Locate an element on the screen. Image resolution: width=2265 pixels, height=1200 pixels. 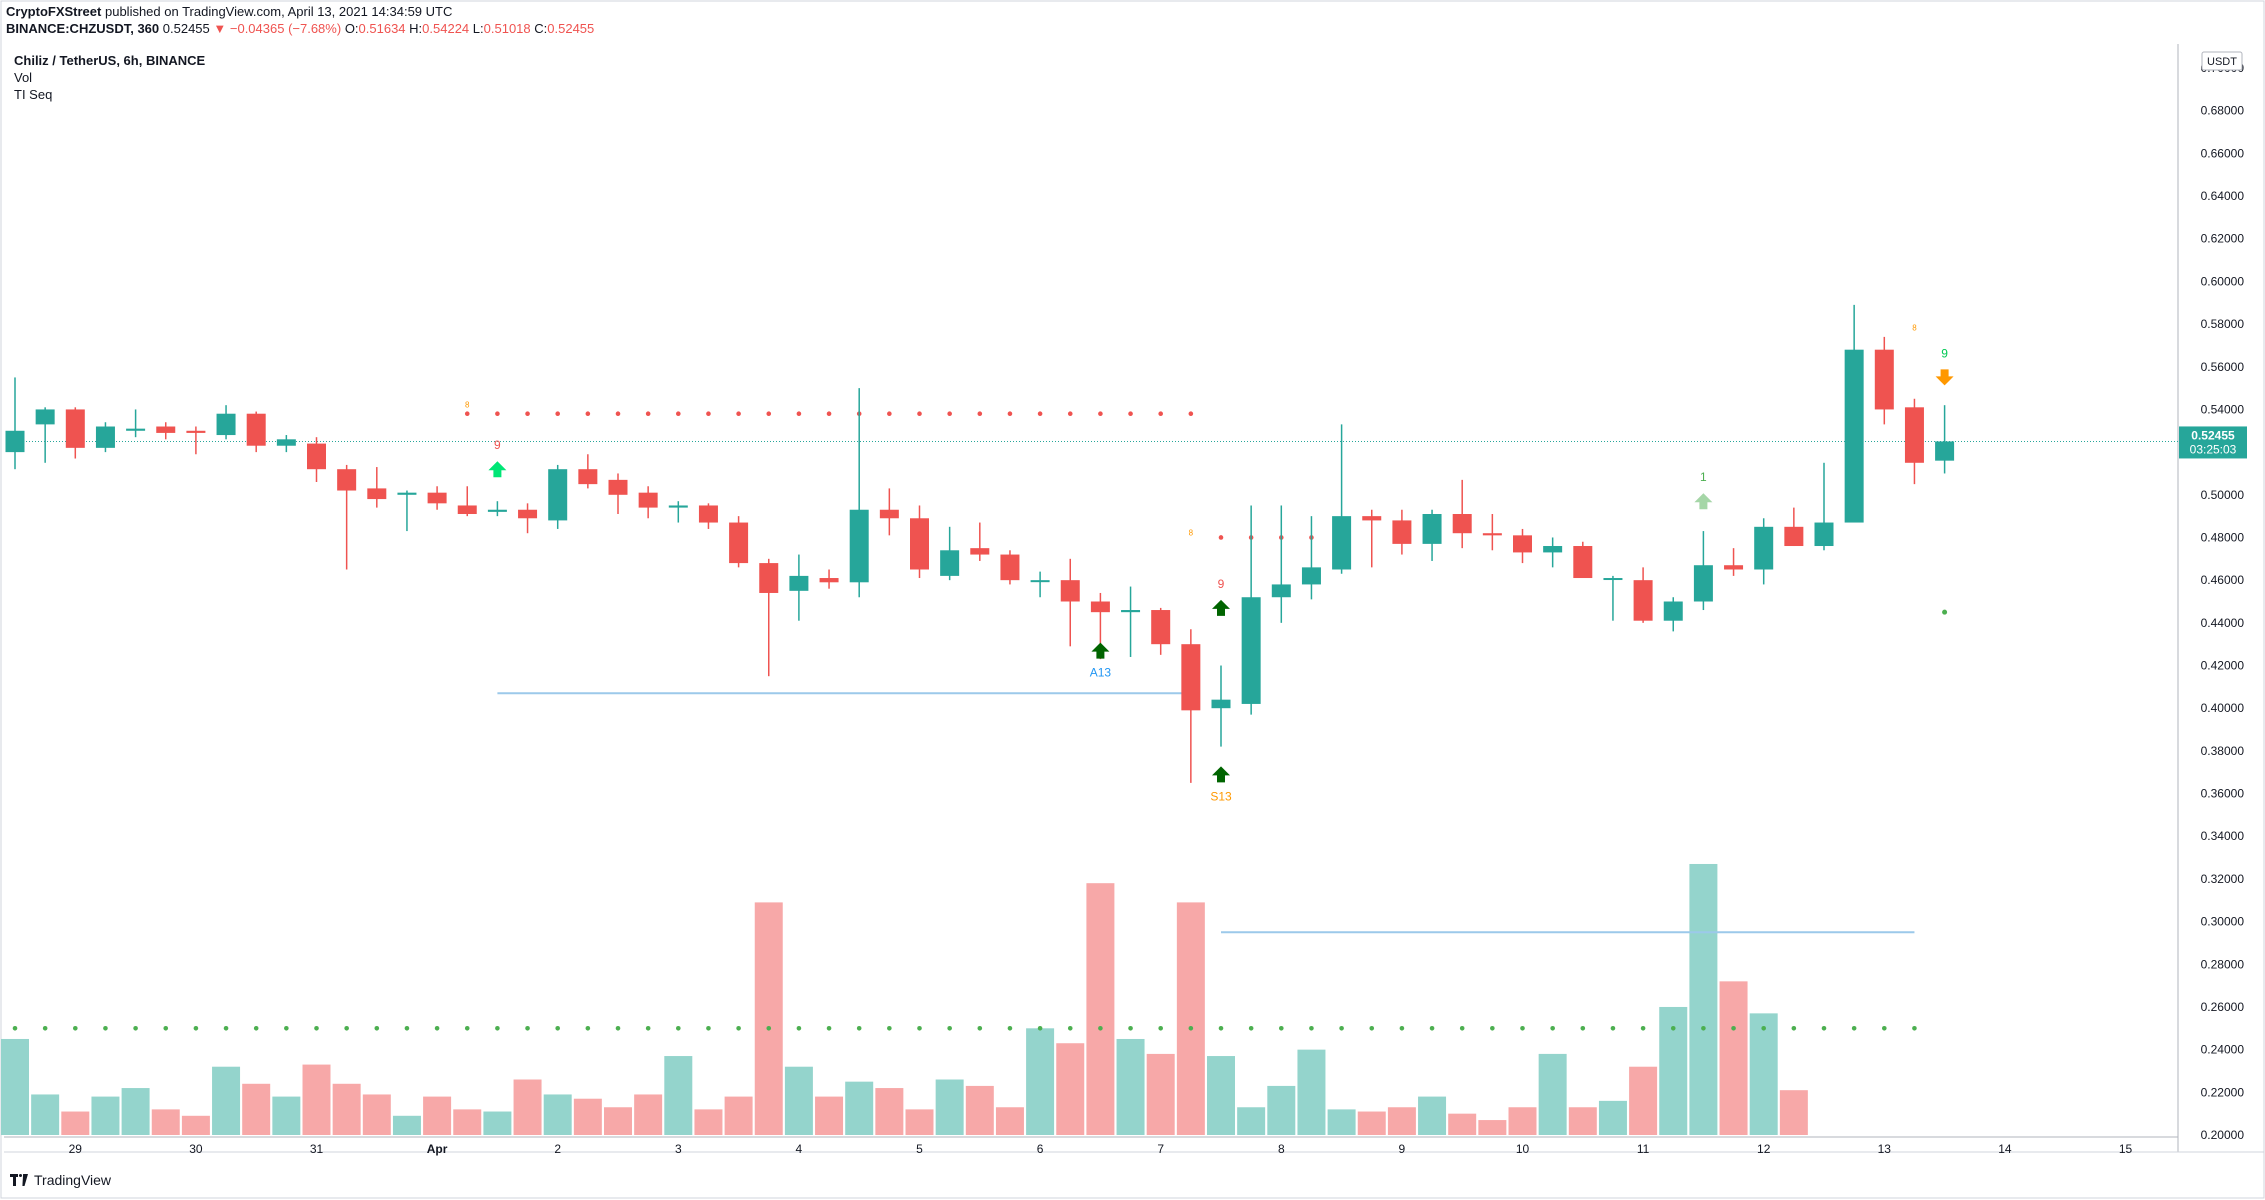
price-tick-label: 0.60000 is located at coordinates (2223, 281).